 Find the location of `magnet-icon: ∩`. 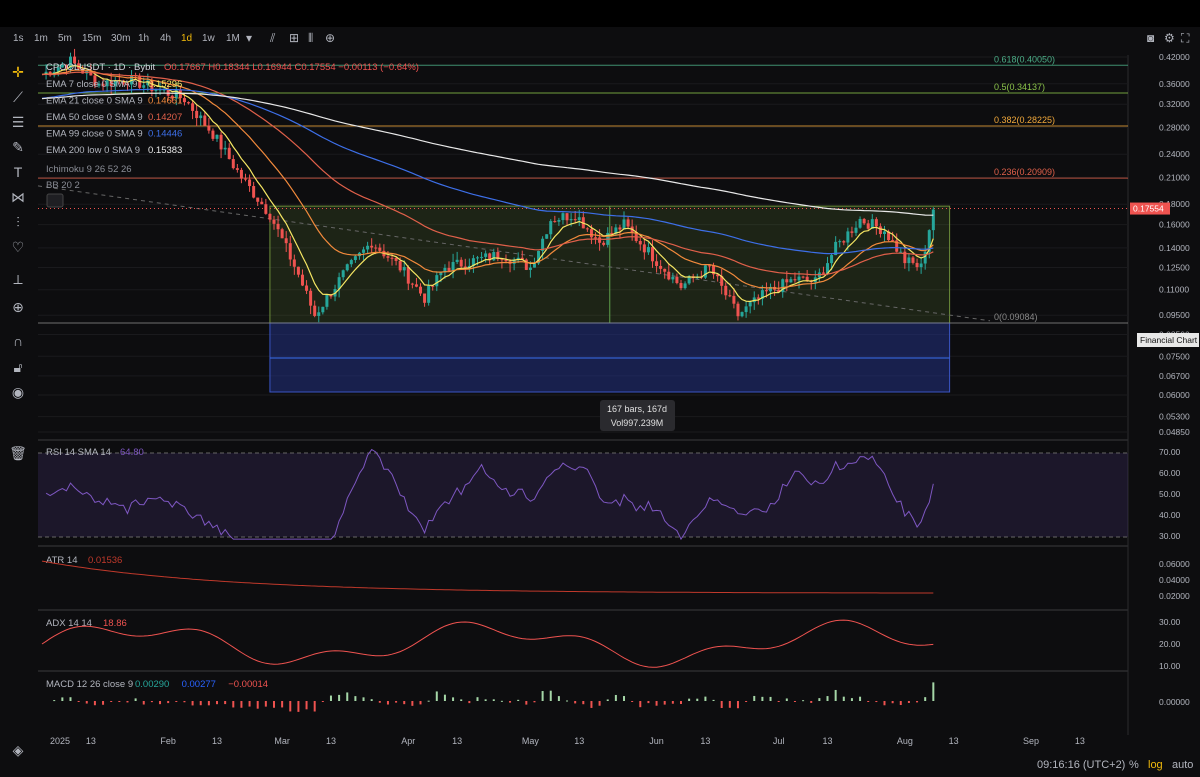

magnet-icon: ∩ is located at coordinates (18, 341).